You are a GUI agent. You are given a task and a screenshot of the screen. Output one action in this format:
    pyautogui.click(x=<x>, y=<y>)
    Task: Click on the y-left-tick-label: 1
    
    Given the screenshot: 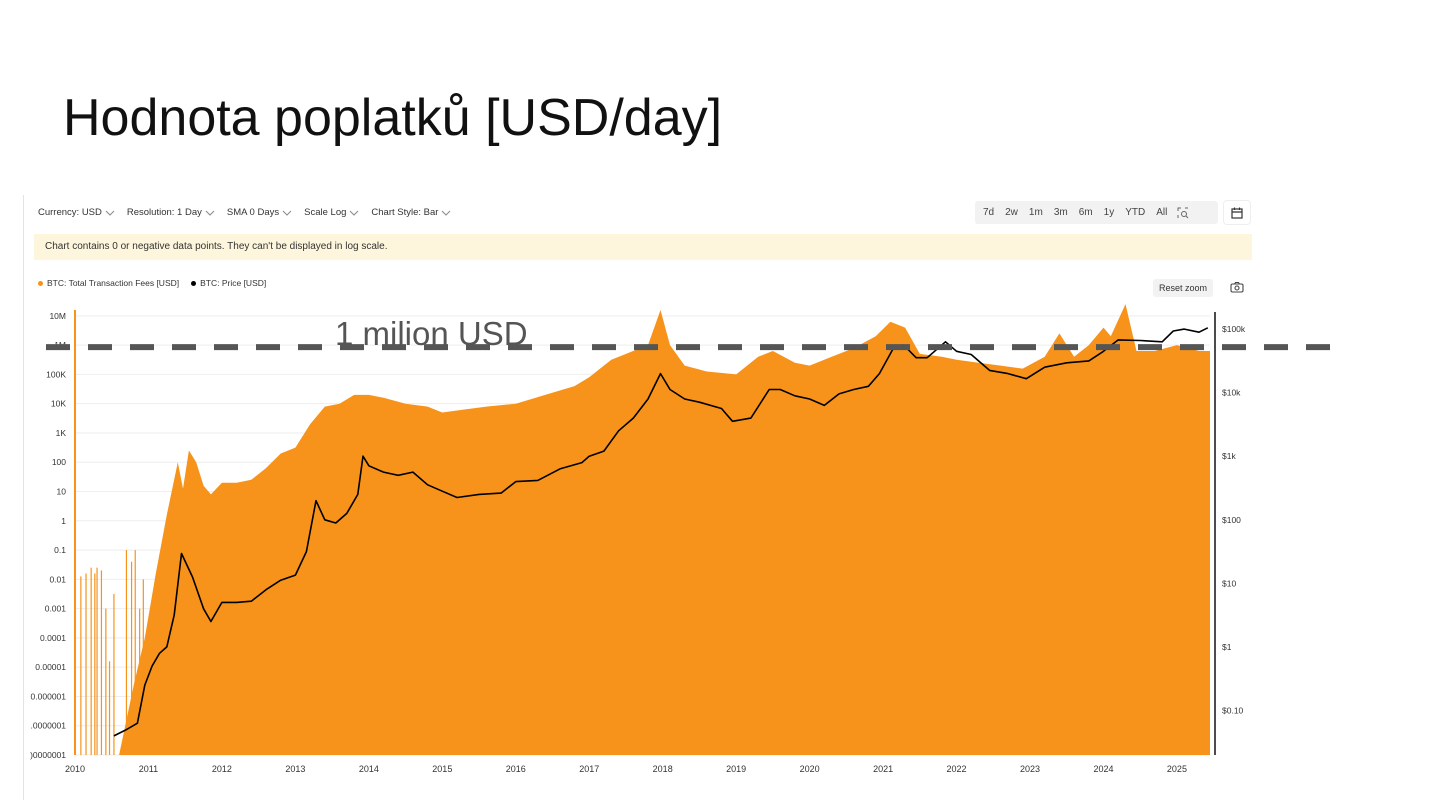 What is the action you would take?
    pyautogui.click(x=63, y=521)
    